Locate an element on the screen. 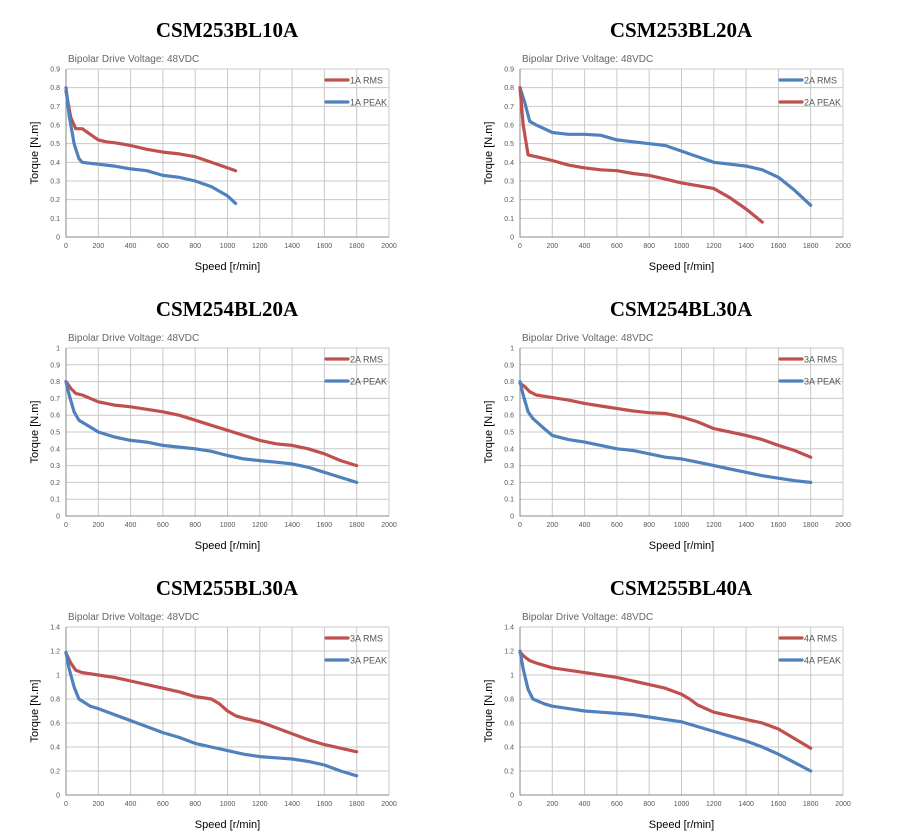 The image size is (909, 838). y-tick-label: 0.7 is located at coordinates (509, 107).